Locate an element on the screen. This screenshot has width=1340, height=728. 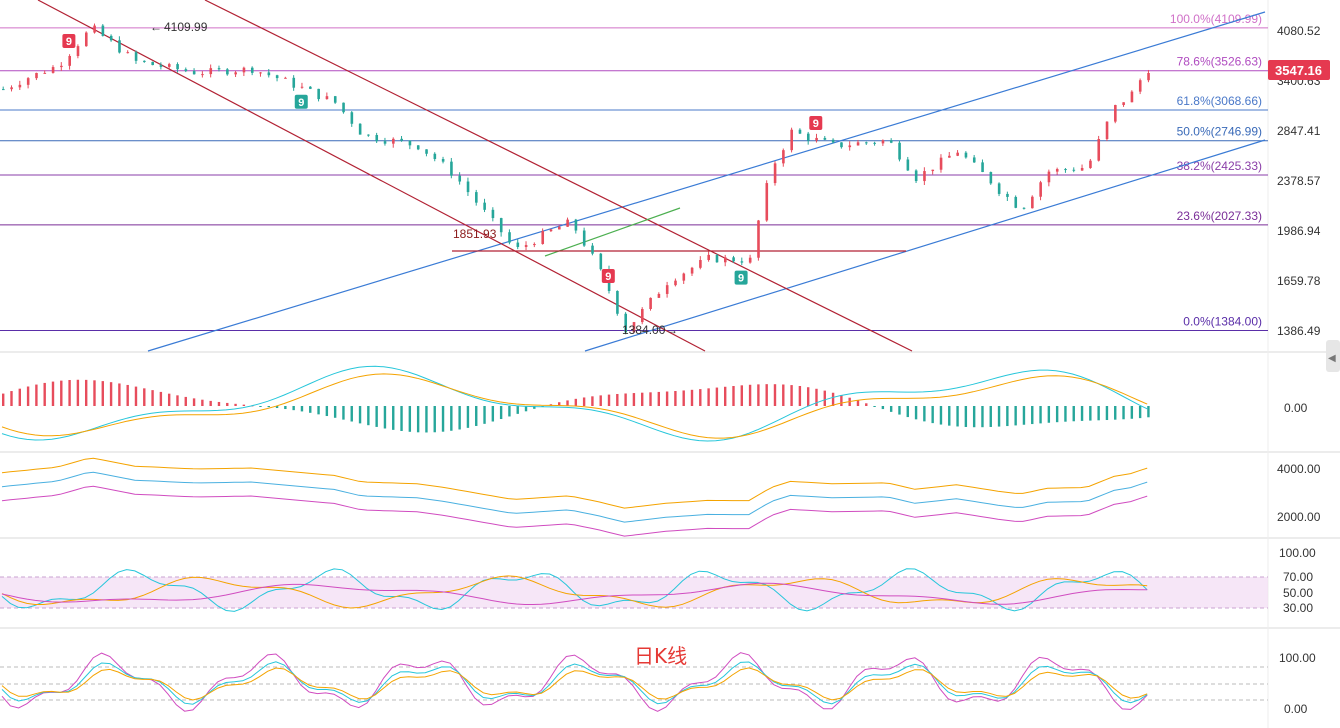
rsi-tick-label: 100.00 is located at coordinates (1297, 553).